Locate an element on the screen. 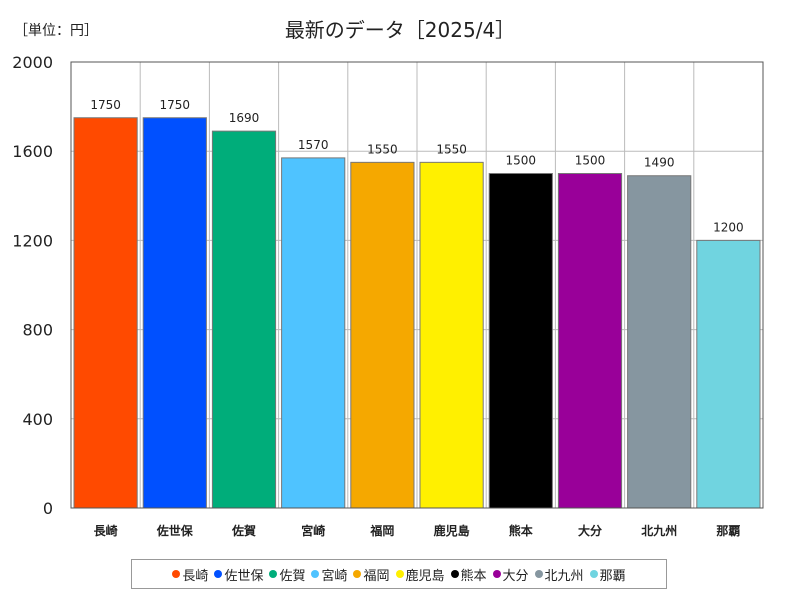  legend-item: 佐世保 is located at coordinates (238, 574).